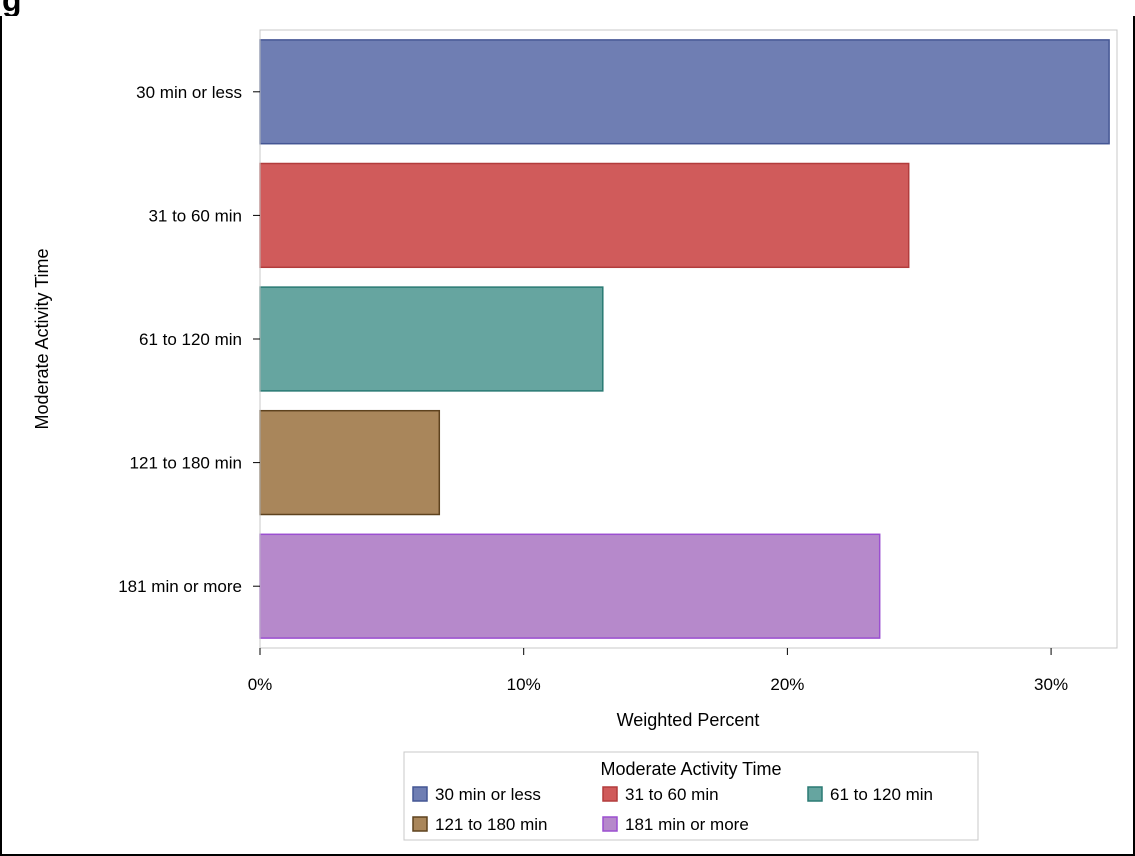 Image resolution: width=1135 pixels, height=856 pixels. I want to click on x-axis-label: Weighted Percent, so click(688, 720).